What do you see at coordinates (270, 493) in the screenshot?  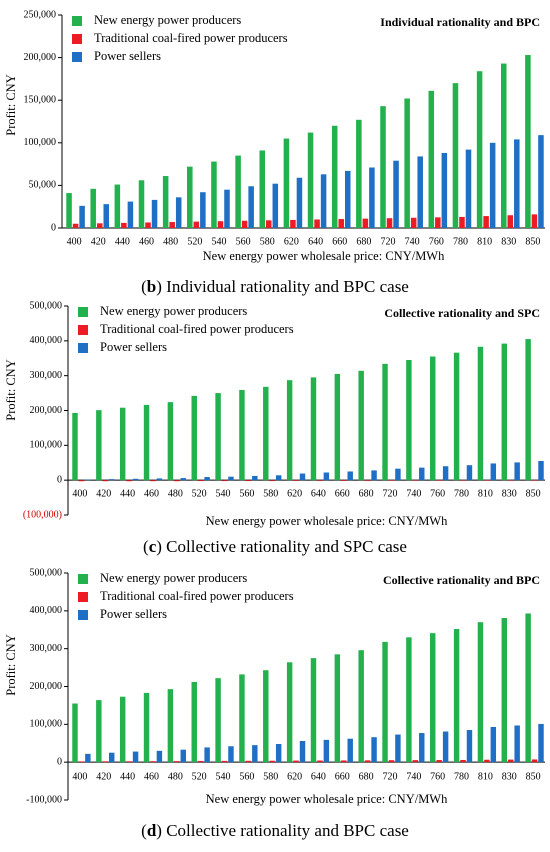 I see `x-tick-label: 580` at bounding box center [270, 493].